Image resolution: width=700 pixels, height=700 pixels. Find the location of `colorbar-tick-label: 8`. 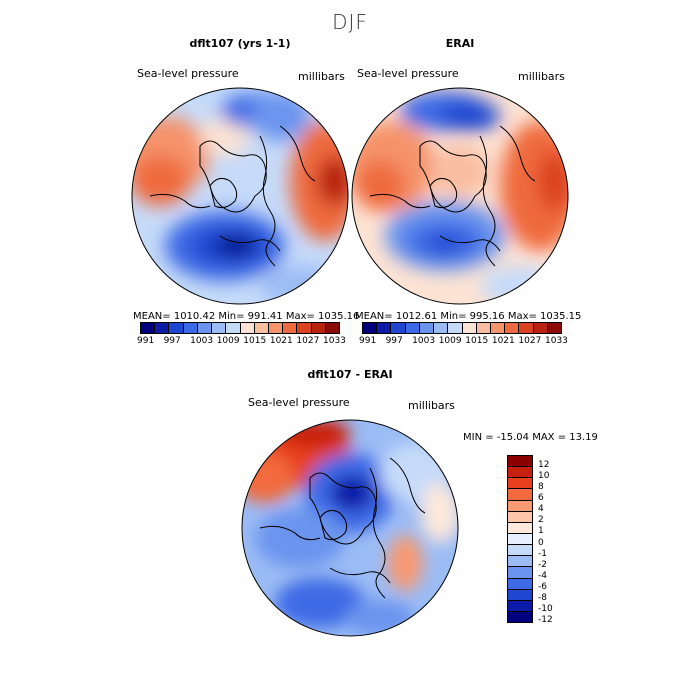

colorbar-tick-label: 8 is located at coordinates (541, 487).